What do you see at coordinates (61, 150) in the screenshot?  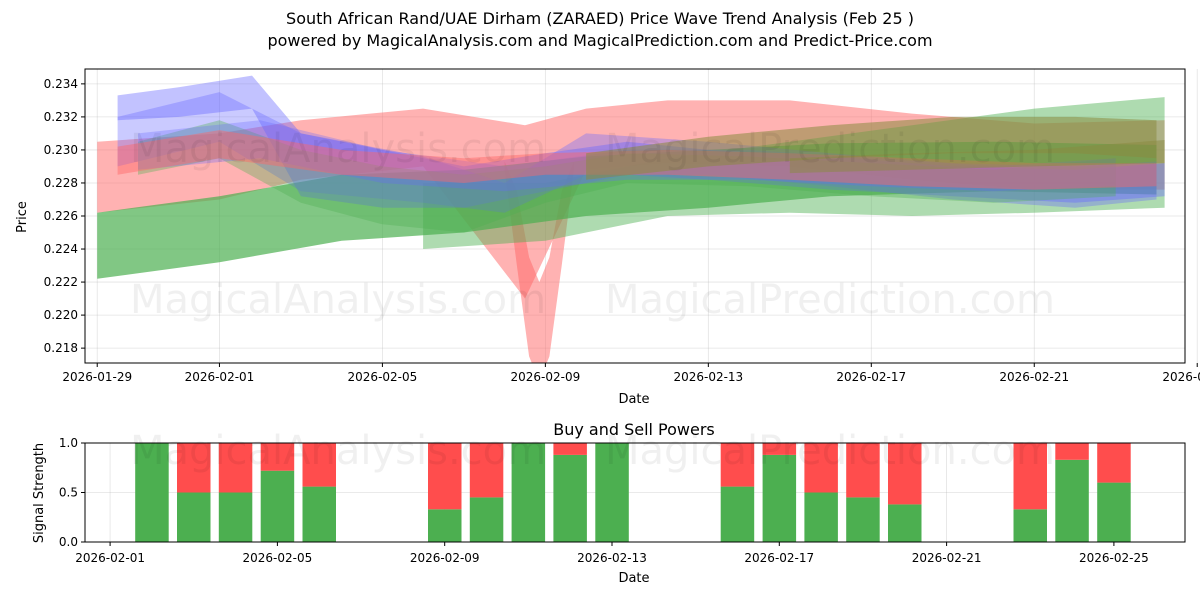 I see `main-y-tick-label: 0.230` at bounding box center [61, 150].